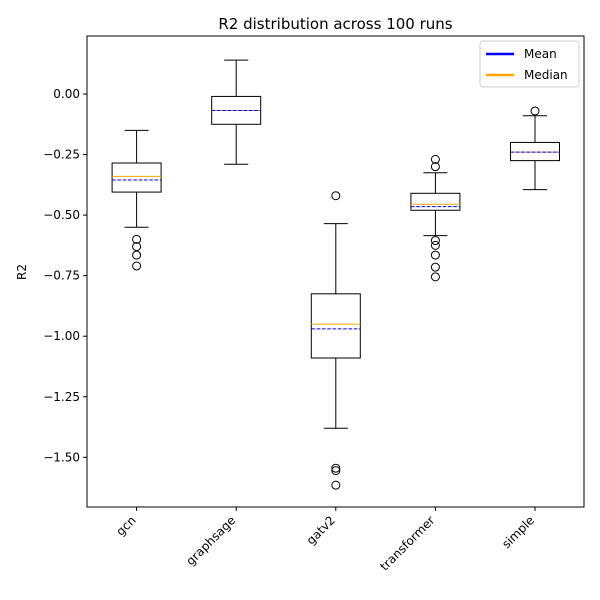 This screenshot has height=600, width=600. Describe the element at coordinates (518, 532) in the screenshot. I see `x-tick-label: simple` at that location.